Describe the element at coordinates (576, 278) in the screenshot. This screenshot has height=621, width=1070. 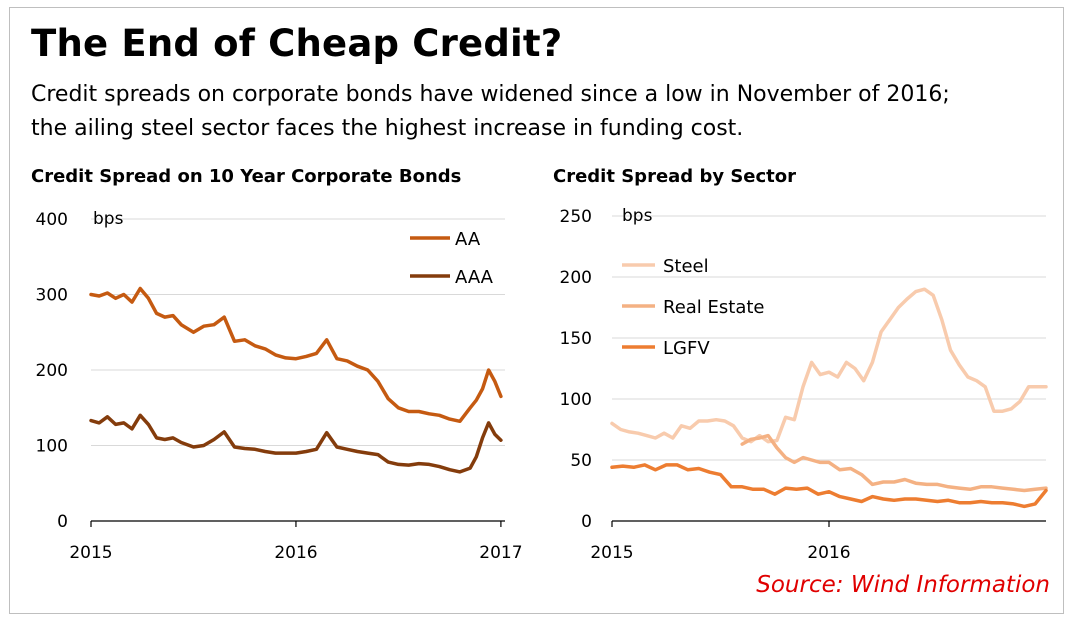
I see `right-y-tick-label: 200` at that location.